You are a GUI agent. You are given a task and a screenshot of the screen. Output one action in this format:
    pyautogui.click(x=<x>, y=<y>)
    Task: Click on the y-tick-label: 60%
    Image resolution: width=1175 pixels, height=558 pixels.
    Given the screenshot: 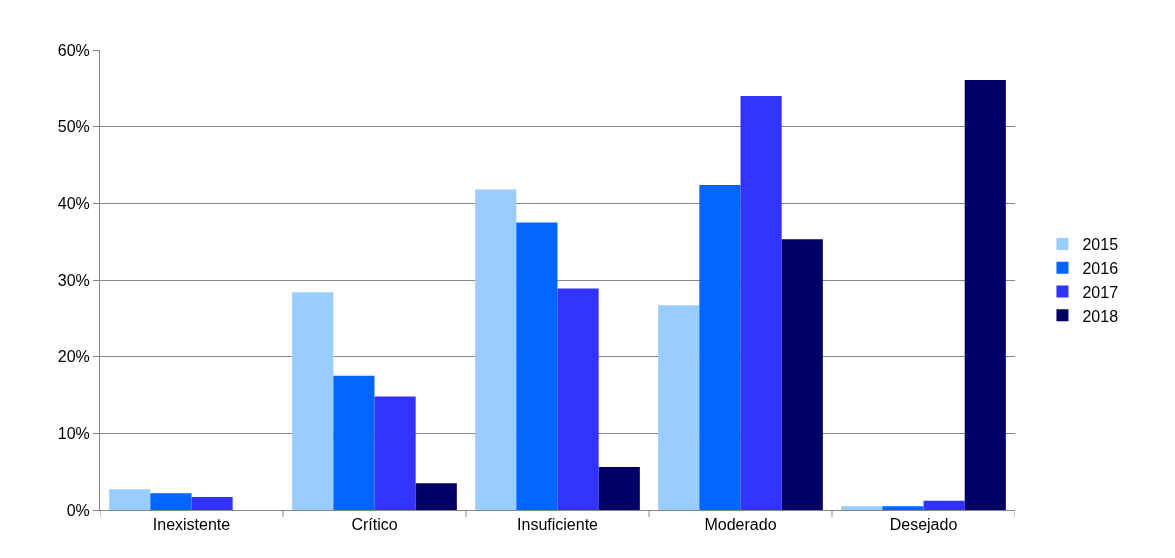 What is the action you would take?
    pyautogui.click(x=73, y=50)
    